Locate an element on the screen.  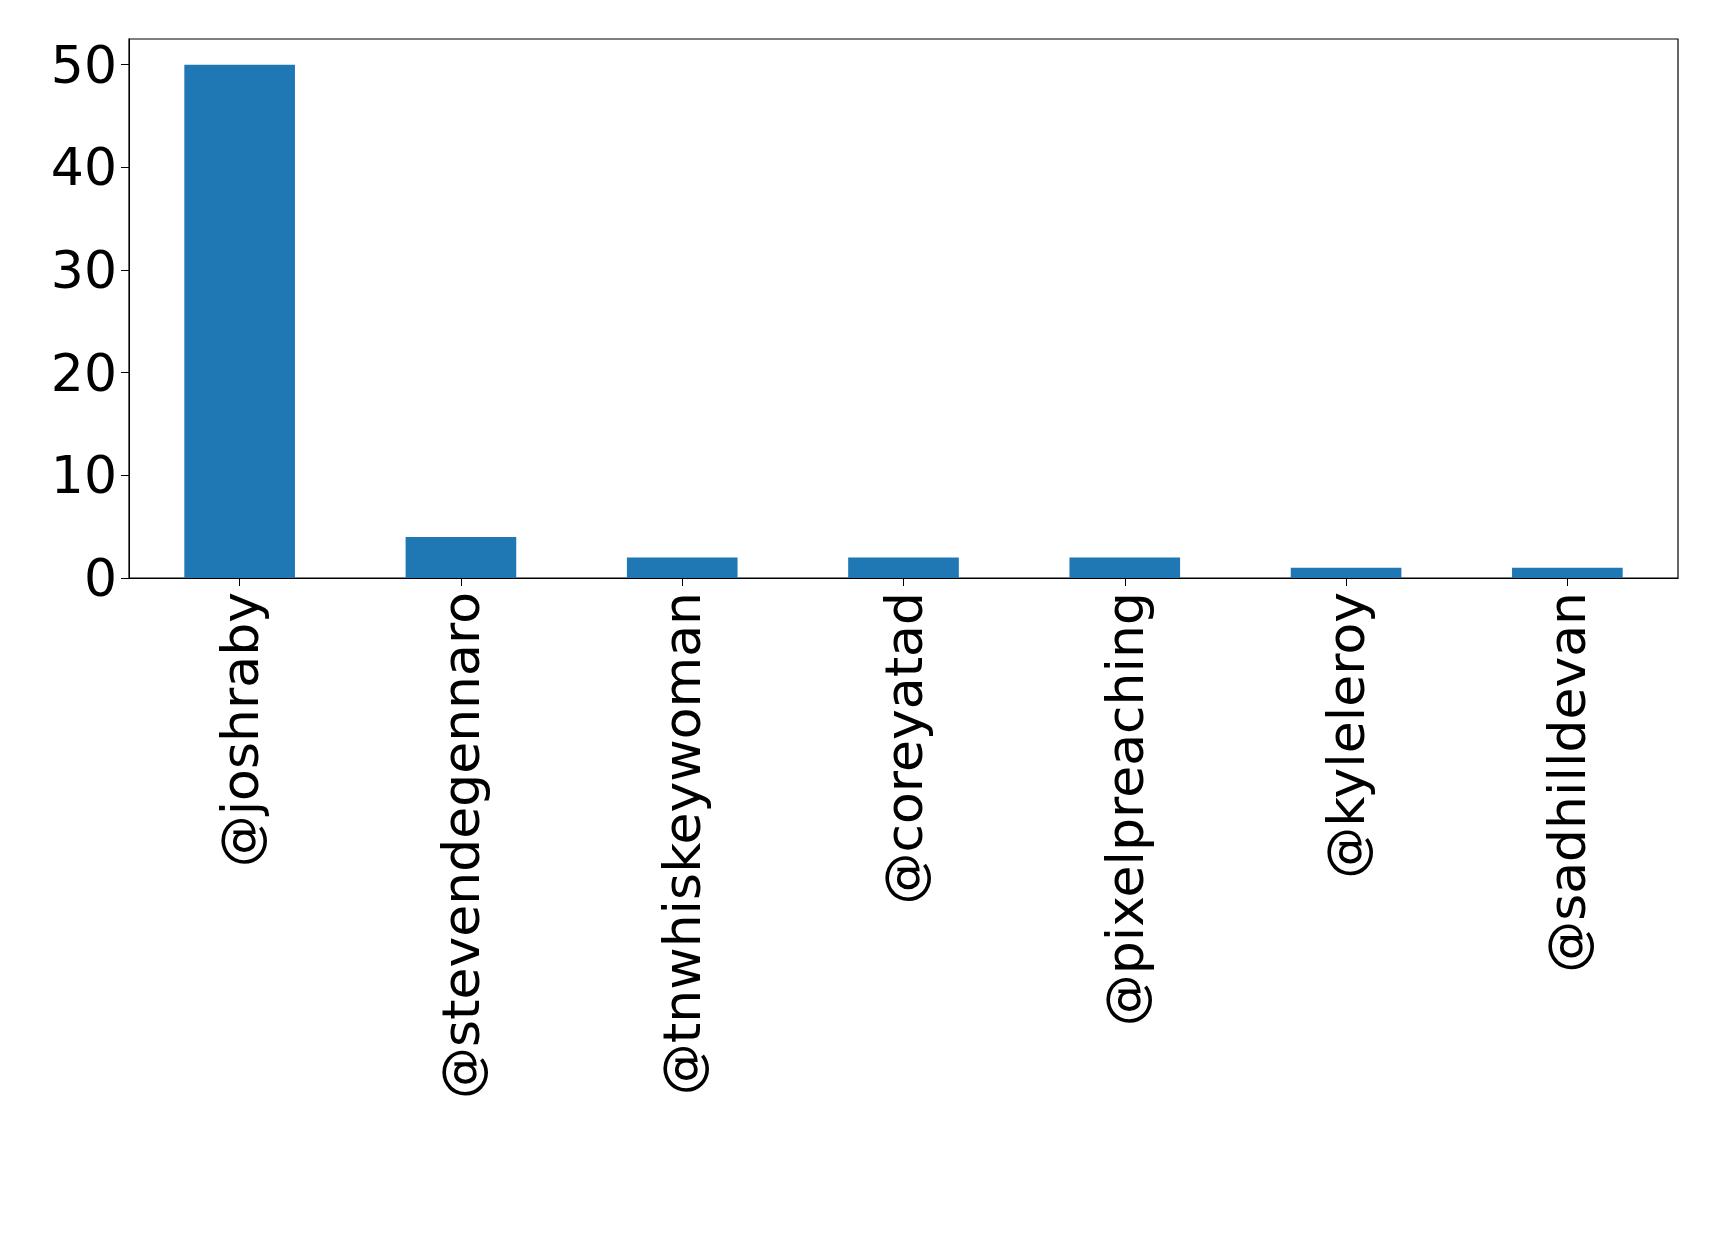
y-tick-label: 40 is located at coordinates (83, 167).